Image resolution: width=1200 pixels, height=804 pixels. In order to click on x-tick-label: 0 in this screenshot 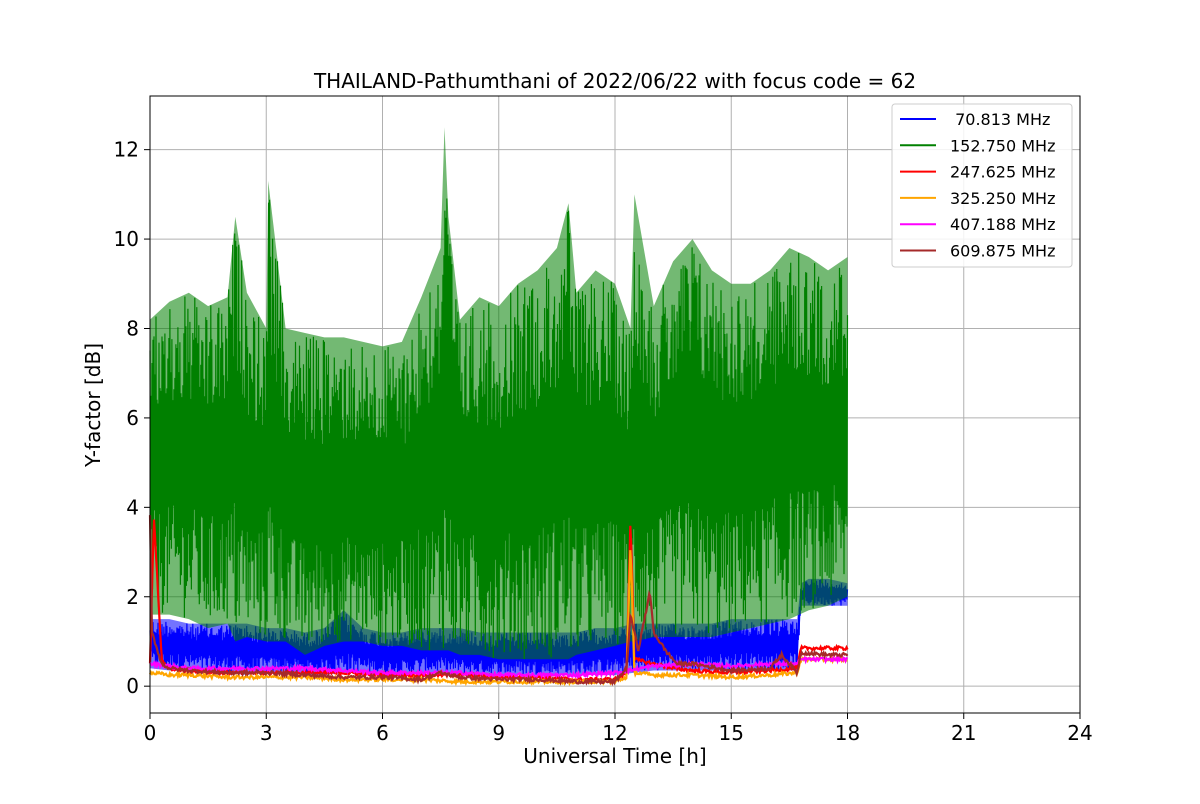, I will do `click(150, 733)`.